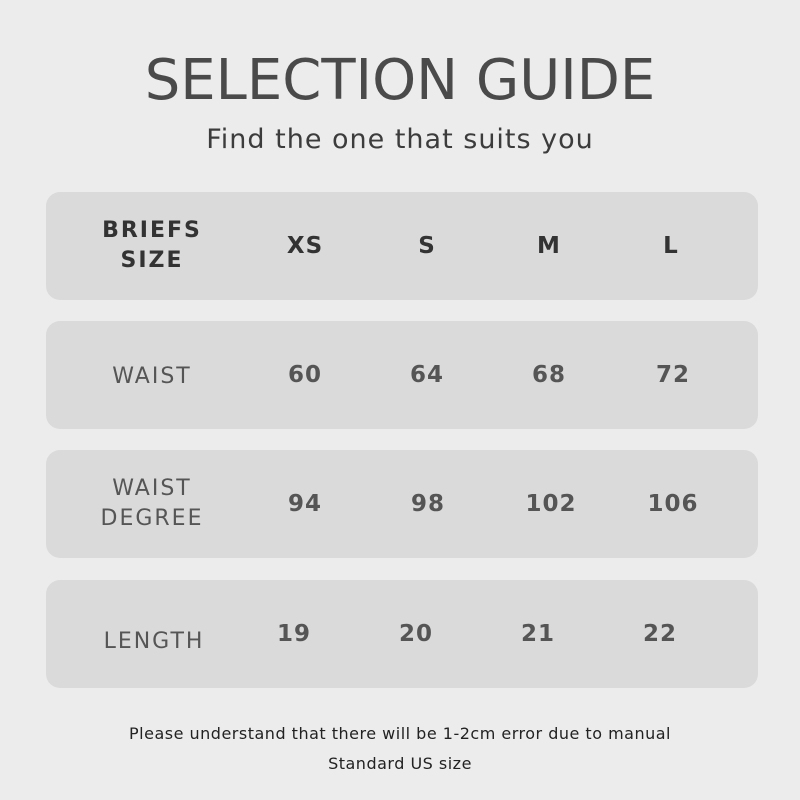 The image size is (800, 800). I want to click on table-cell: 68, so click(549, 375).